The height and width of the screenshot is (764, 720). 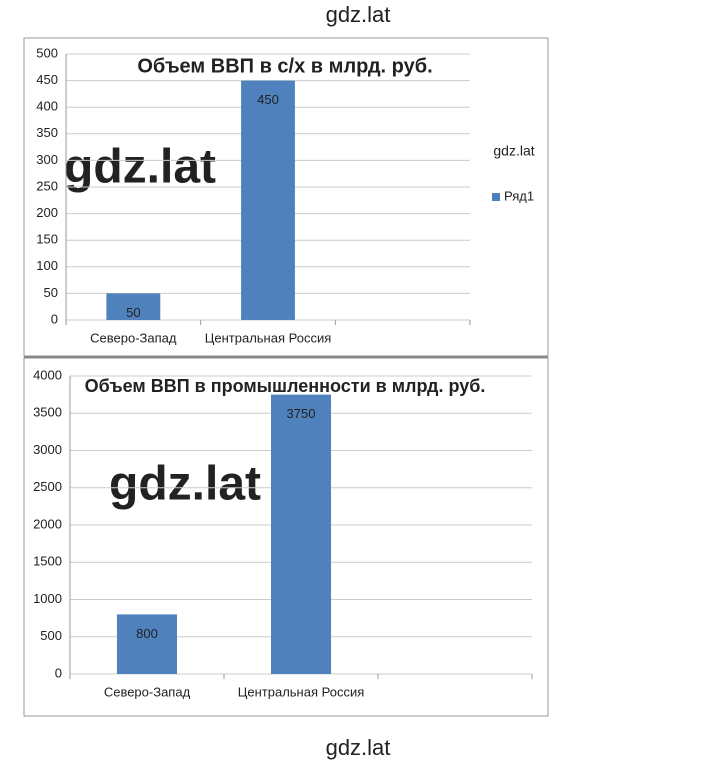 What do you see at coordinates (47, 374) in the screenshot?
I see `y-tick-label: 4000` at bounding box center [47, 374].